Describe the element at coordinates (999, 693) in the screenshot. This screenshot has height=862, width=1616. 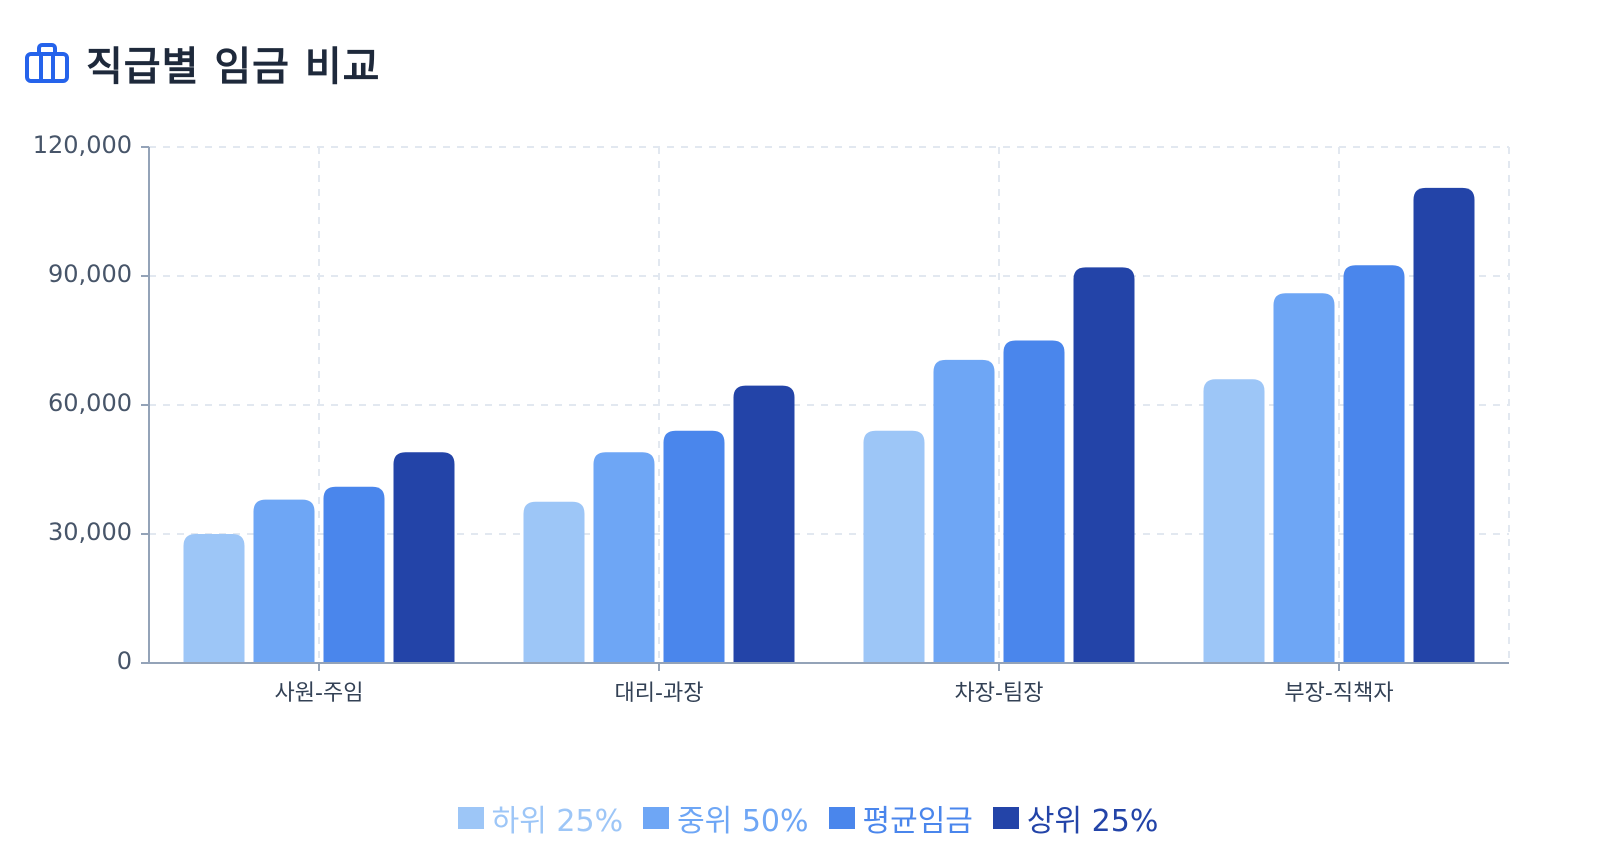
I see `x-tick-label: 차장-팀장` at that location.